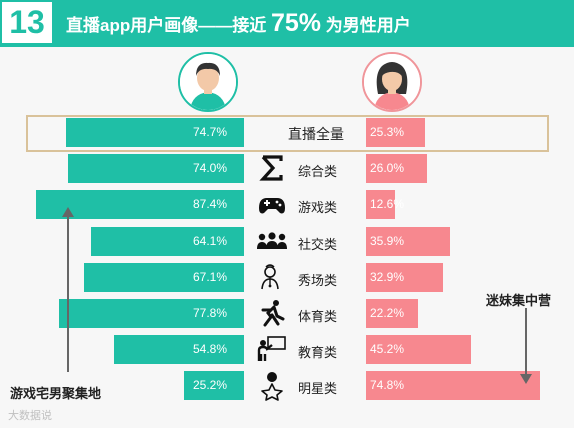  What do you see at coordinates (316, 134) in the screenshot?
I see `category-label-0: 直播全量` at bounding box center [316, 134].